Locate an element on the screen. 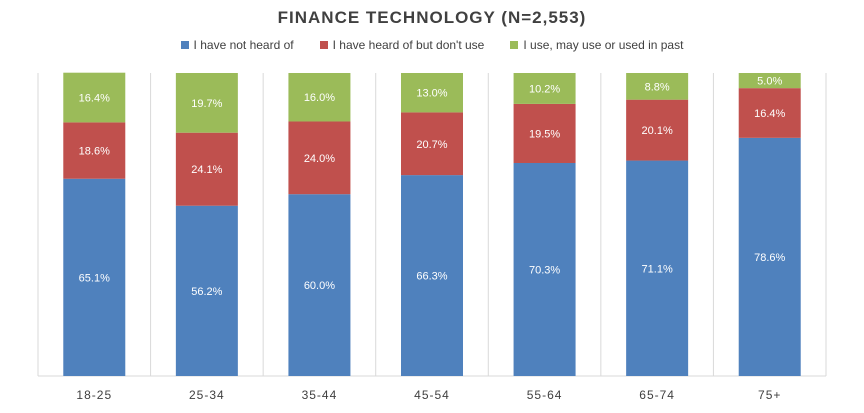 The width and height of the screenshot is (864, 413). data-label: 70.3% is located at coordinates (544, 270).